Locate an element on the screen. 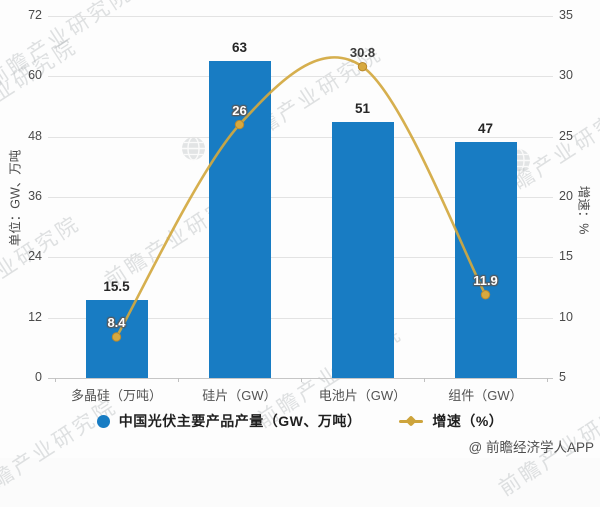  line-series-legend-icon is located at coordinates (411, 420).